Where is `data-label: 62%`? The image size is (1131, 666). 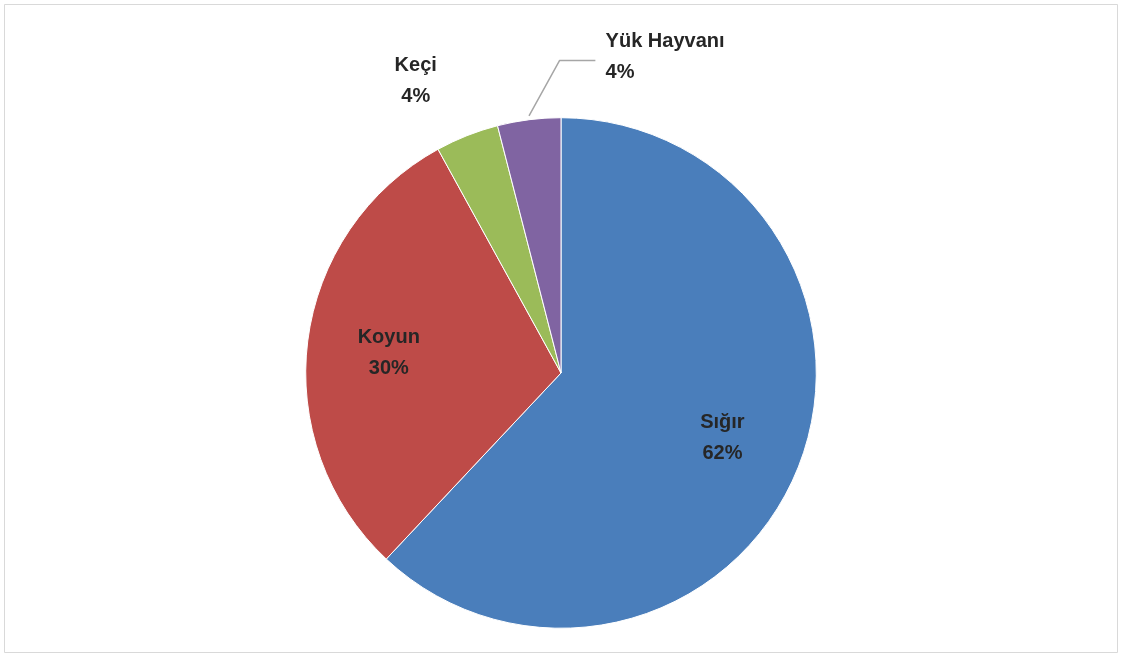
data-label: 62% is located at coordinates (722, 451).